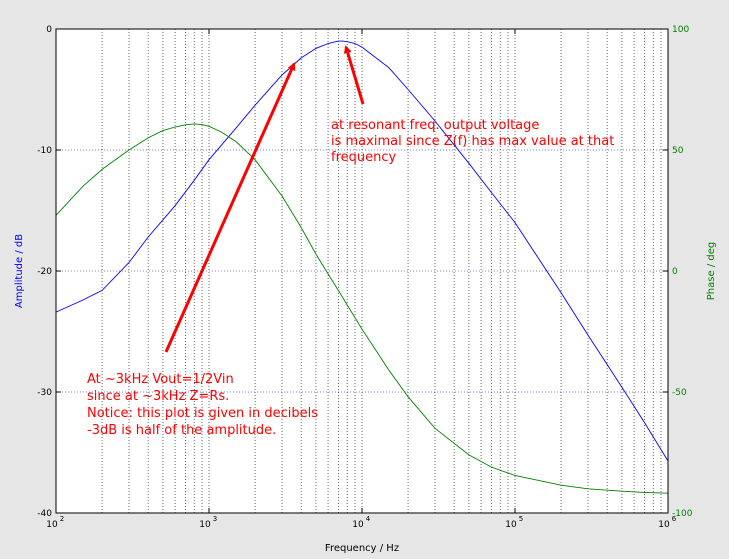  I want to click on y-right-axis-label: Phase / deg, so click(711, 271).